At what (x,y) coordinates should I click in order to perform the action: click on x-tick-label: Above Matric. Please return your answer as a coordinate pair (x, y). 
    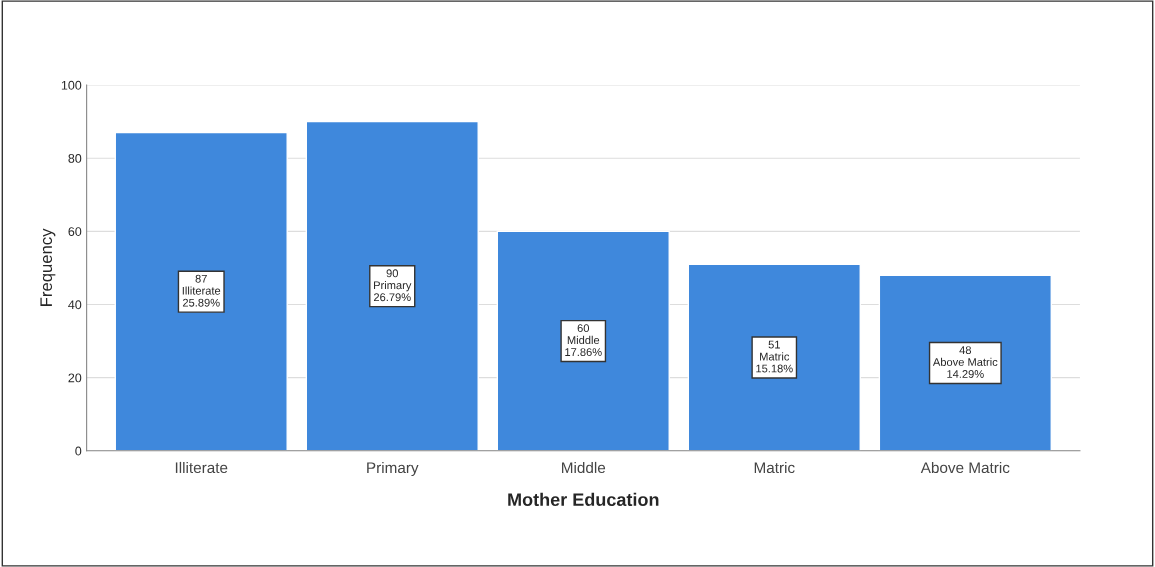
    Looking at the image, I should click on (965, 467).